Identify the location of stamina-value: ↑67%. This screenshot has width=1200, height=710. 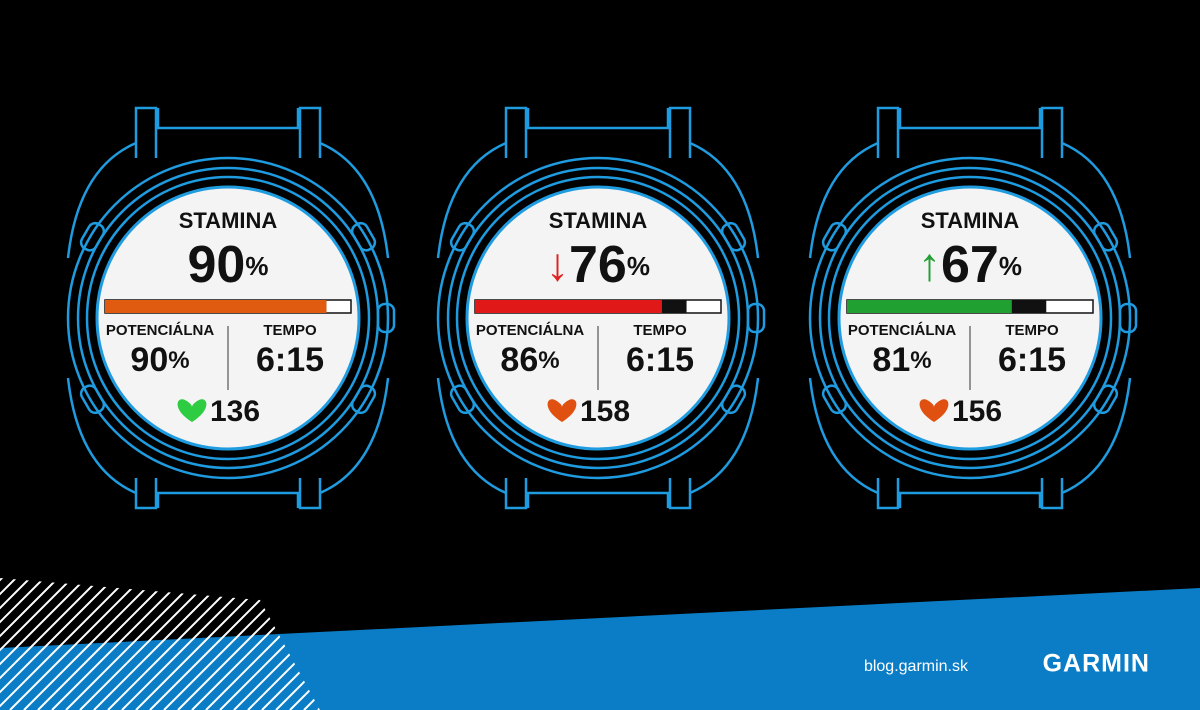
(970, 265).